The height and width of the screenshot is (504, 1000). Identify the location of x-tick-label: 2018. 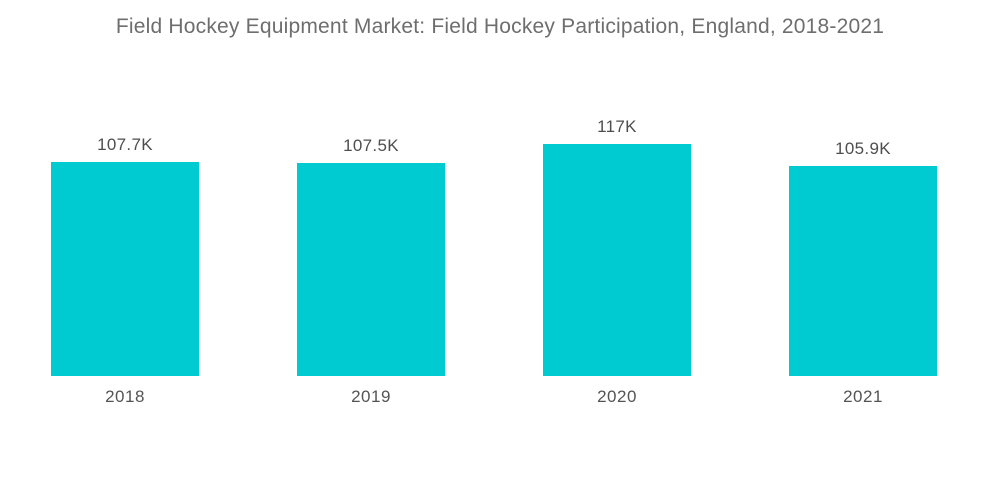
(125, 396).